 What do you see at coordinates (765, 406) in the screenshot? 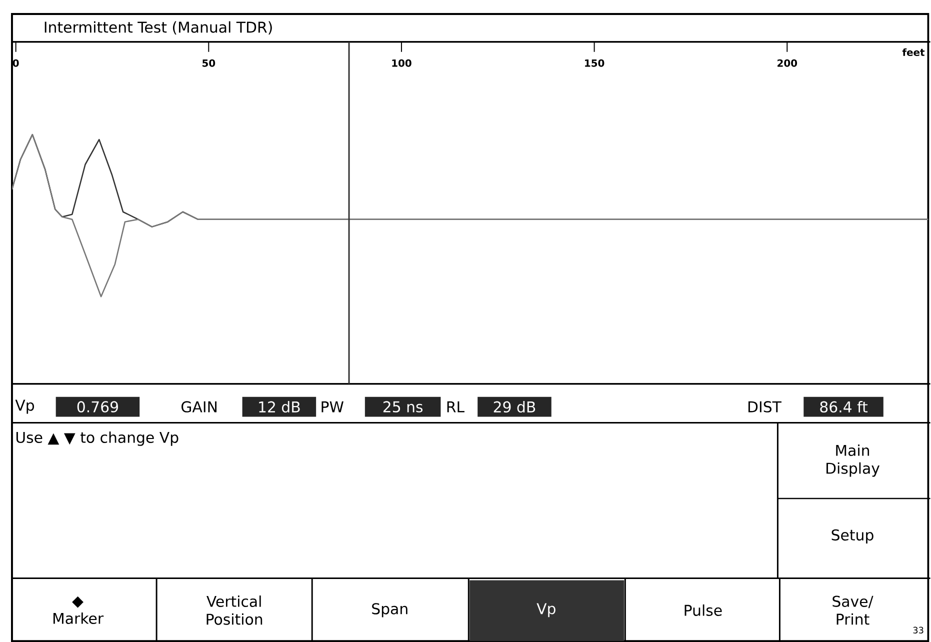
I see `text: DIST` at bounding box center [765, 406].